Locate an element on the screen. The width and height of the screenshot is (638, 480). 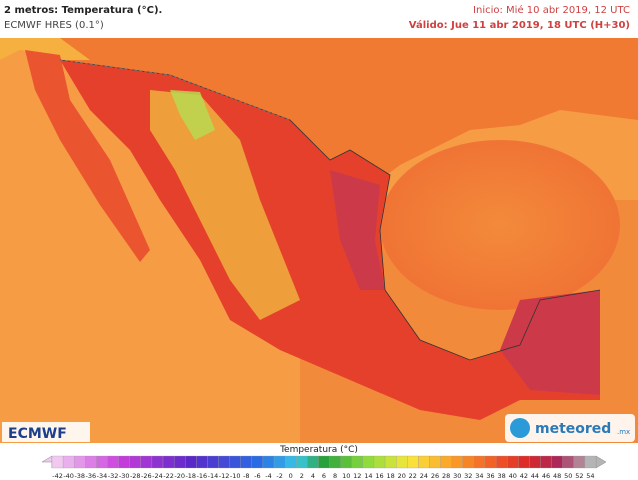
legend-tick-label: 10 is located at coordinates (346, 476).